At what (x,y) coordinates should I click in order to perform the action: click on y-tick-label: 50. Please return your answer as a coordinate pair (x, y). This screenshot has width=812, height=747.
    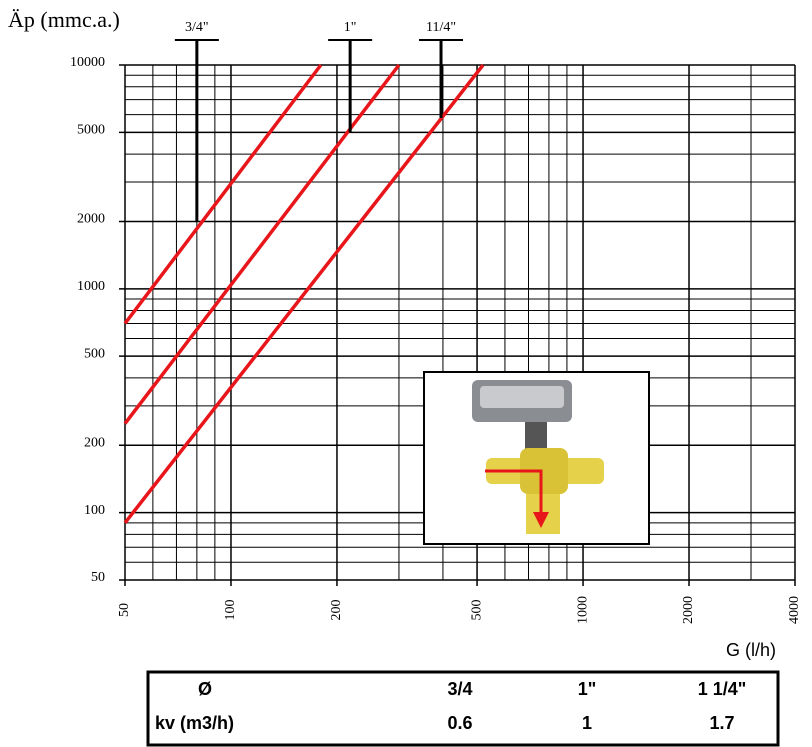
    Looking at the image, I should click on (98, 577).